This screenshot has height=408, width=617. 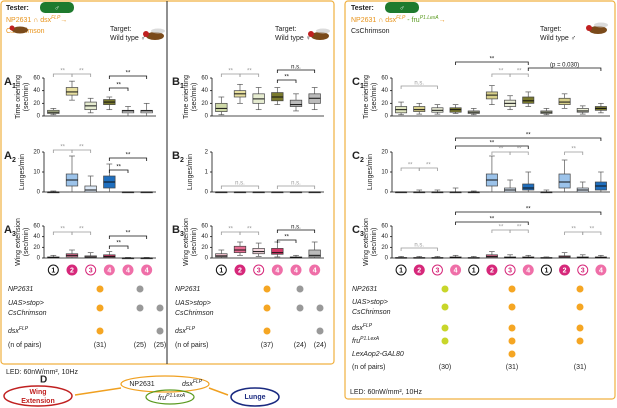 What do you see at coordinates (356, 341) in the screenshot?
I see `row-label-text: fru` at bounding box center [356, 341].